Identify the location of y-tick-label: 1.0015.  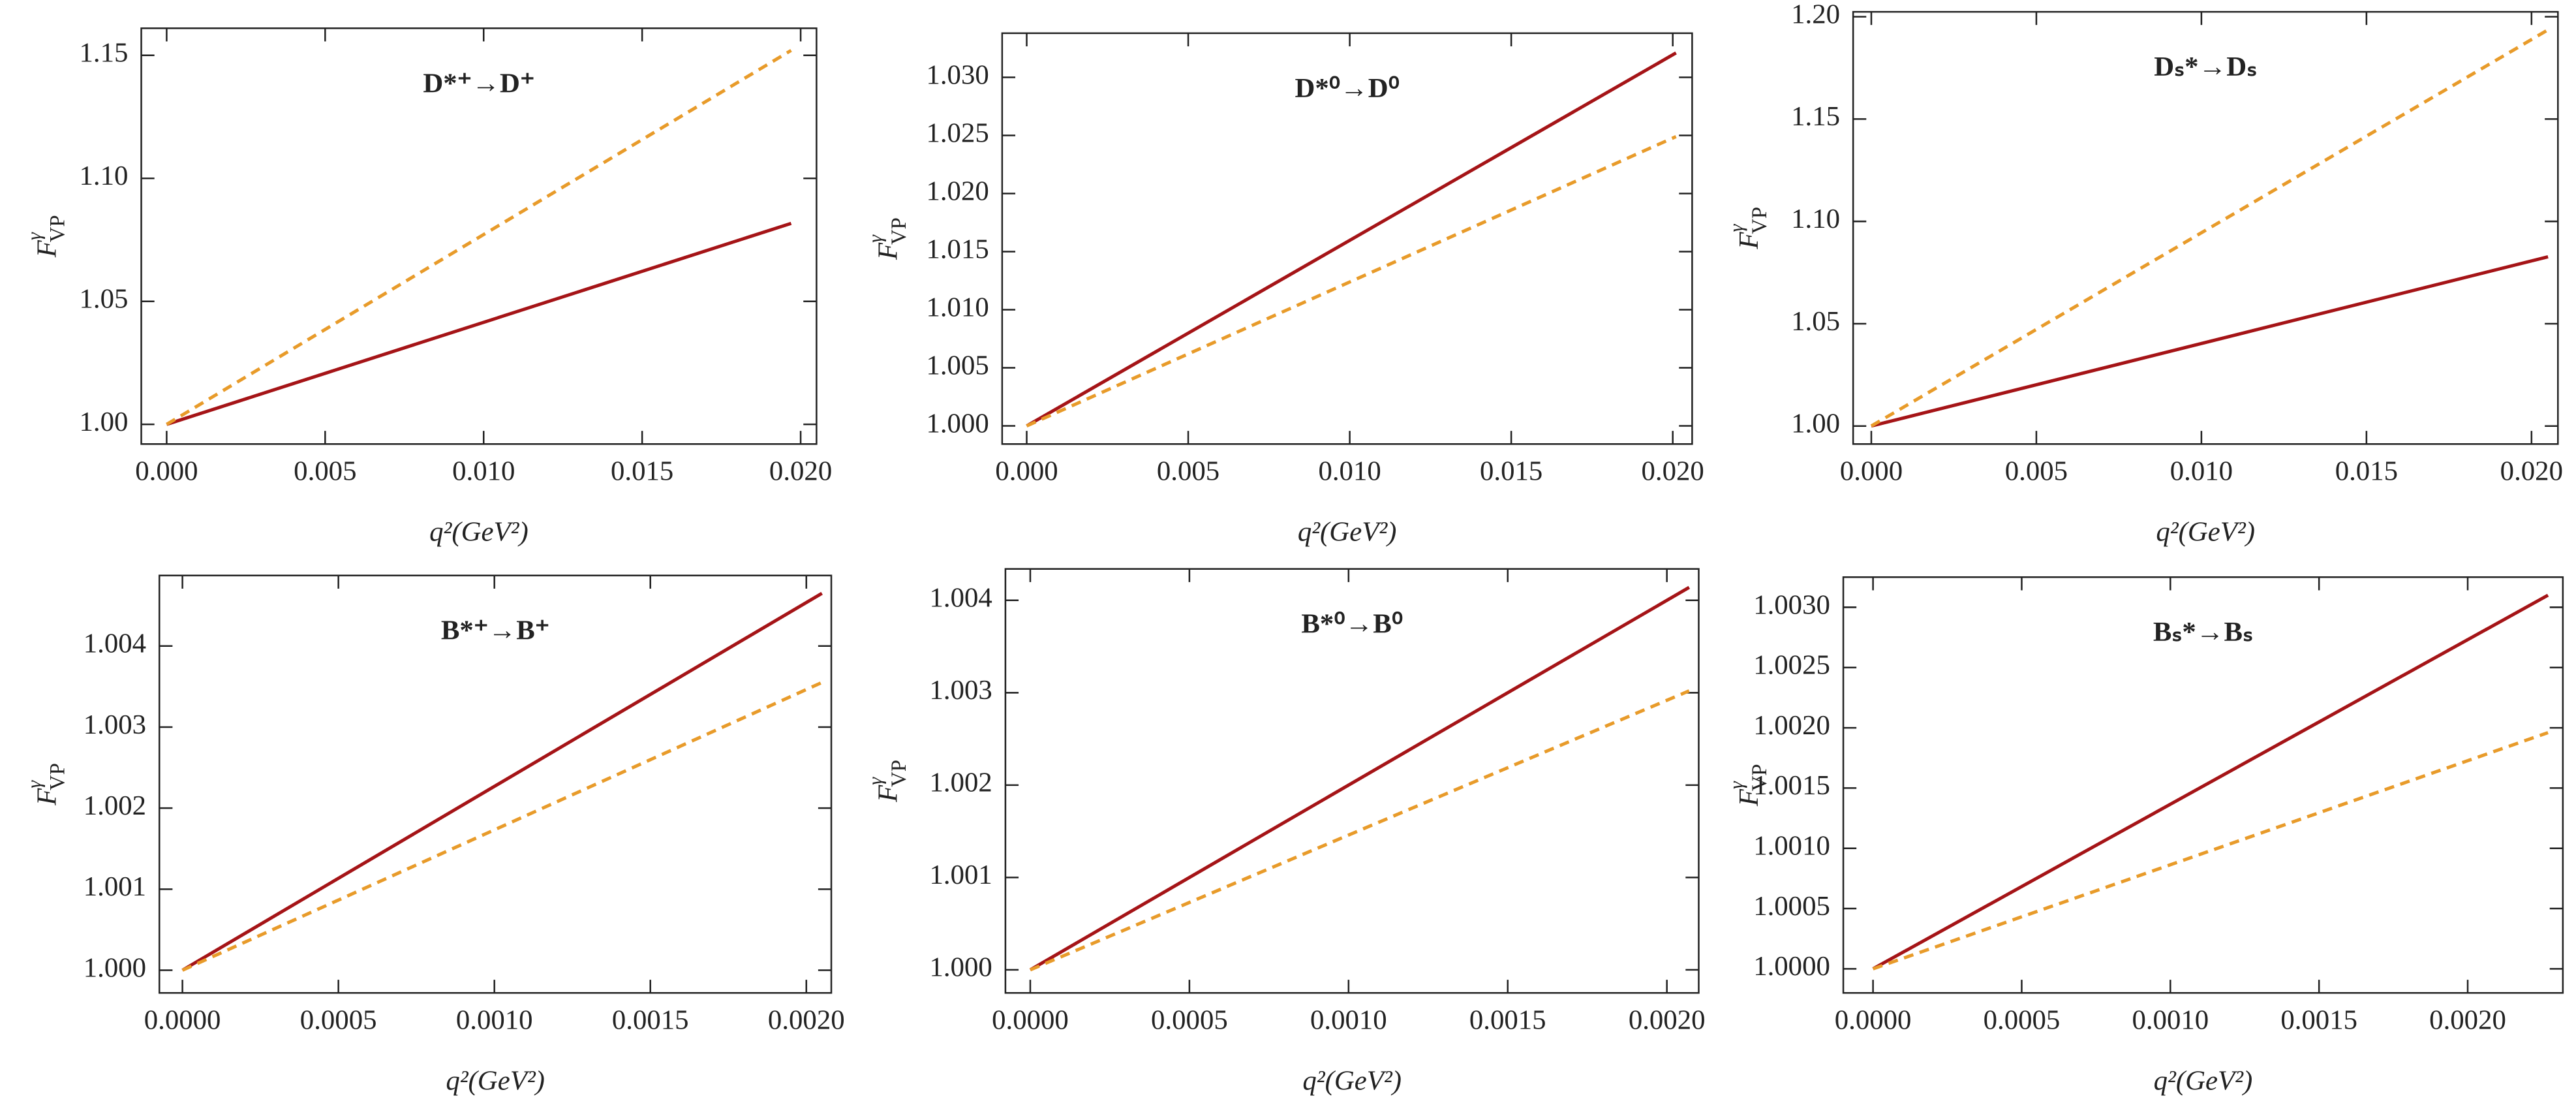
(1791, 786).